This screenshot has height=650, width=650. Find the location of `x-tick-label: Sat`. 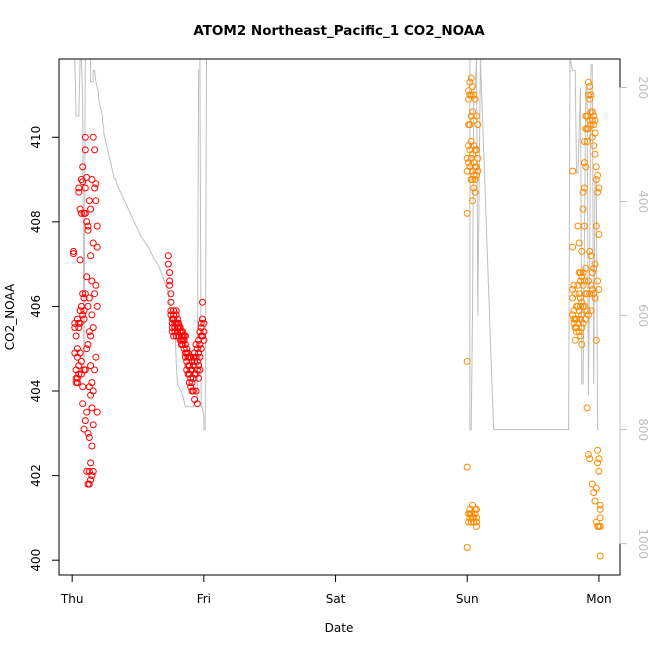

x-tick-label: Sat is located at coordinates (336, 599).